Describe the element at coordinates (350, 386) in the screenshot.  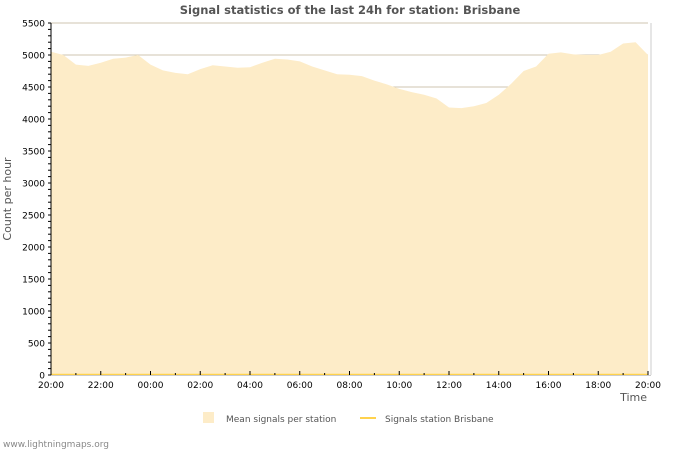
I see `x-tick-label: 08:00` at that location.